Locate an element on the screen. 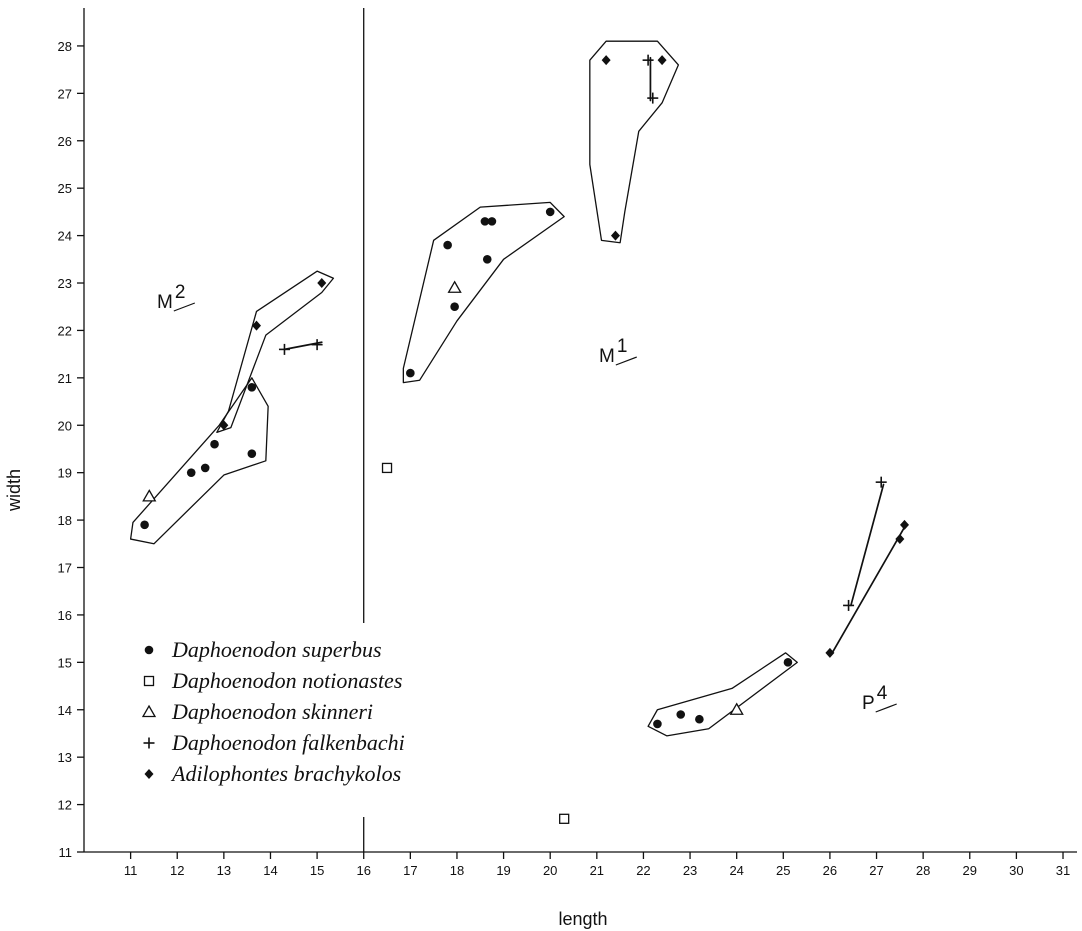 The width and height of the screenshot is (1082, 931). svg-text: P is located at coordinates (868, 703).